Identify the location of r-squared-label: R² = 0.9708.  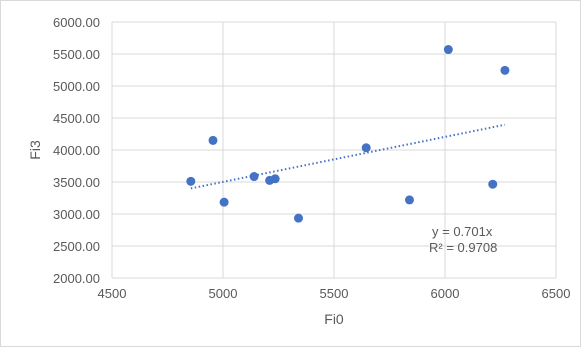
(463, 247).